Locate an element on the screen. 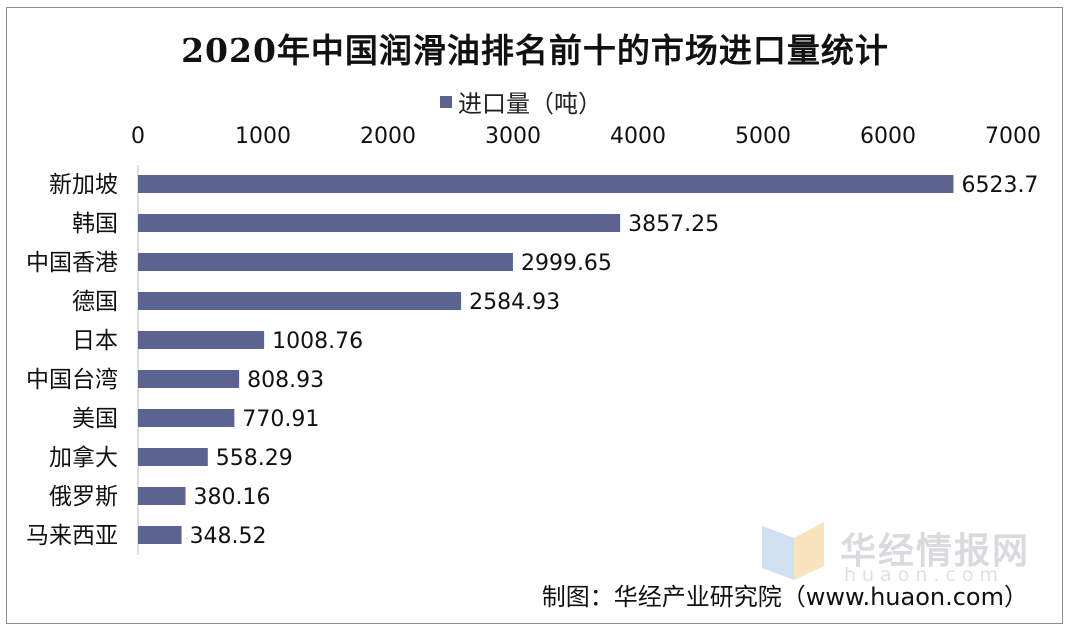 This screenshot has height=632, width=1070. data-label: 1008.76 is located at coordinates (317, 341).